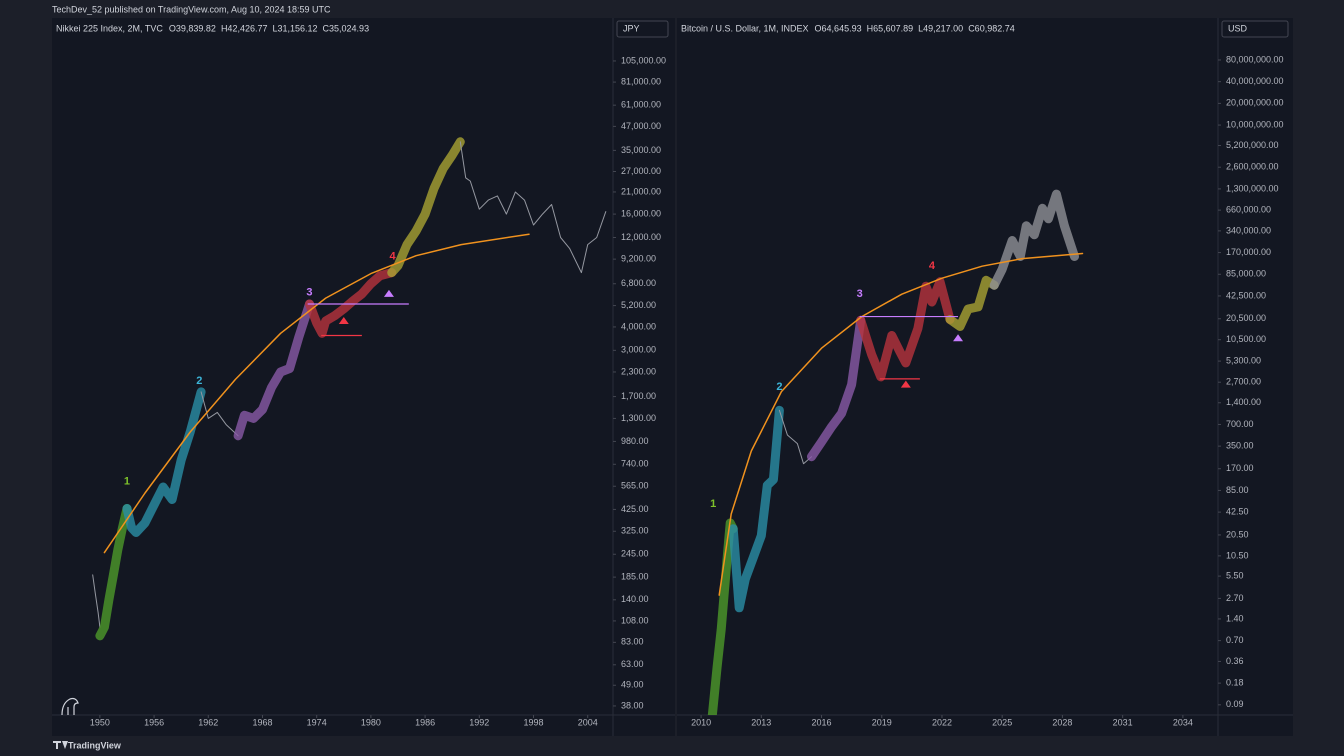 The width and height of the screenshot is (1344, 756). Describe the element at coordinates (1252, 145) in the screenshot. I see `y-tick-label: 5,200,000.00` at that location.